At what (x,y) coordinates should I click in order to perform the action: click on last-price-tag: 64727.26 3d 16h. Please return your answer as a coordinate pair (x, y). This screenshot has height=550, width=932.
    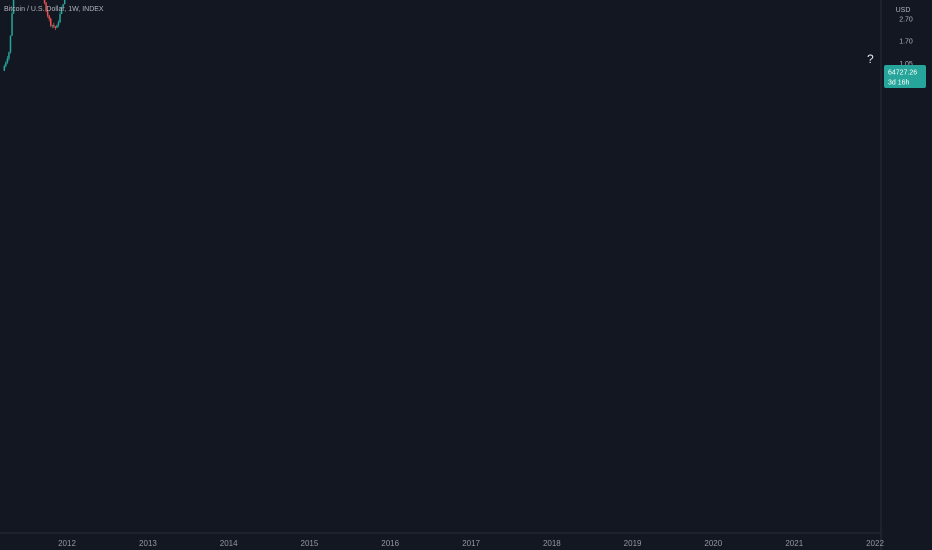
    Looking at the image, I should click on (905, 76).